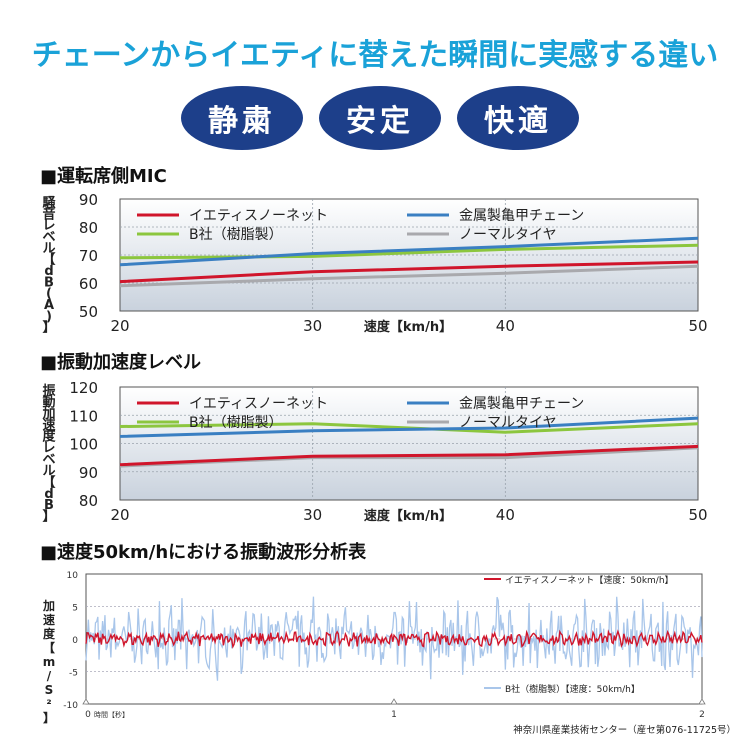 This screenshot has height=750, width=750. What do you see at coordinates (258, 404) in the screenshot?
I see `chart1-legend-label-0: イエティスノーネット` at bounding box center [258, 404].